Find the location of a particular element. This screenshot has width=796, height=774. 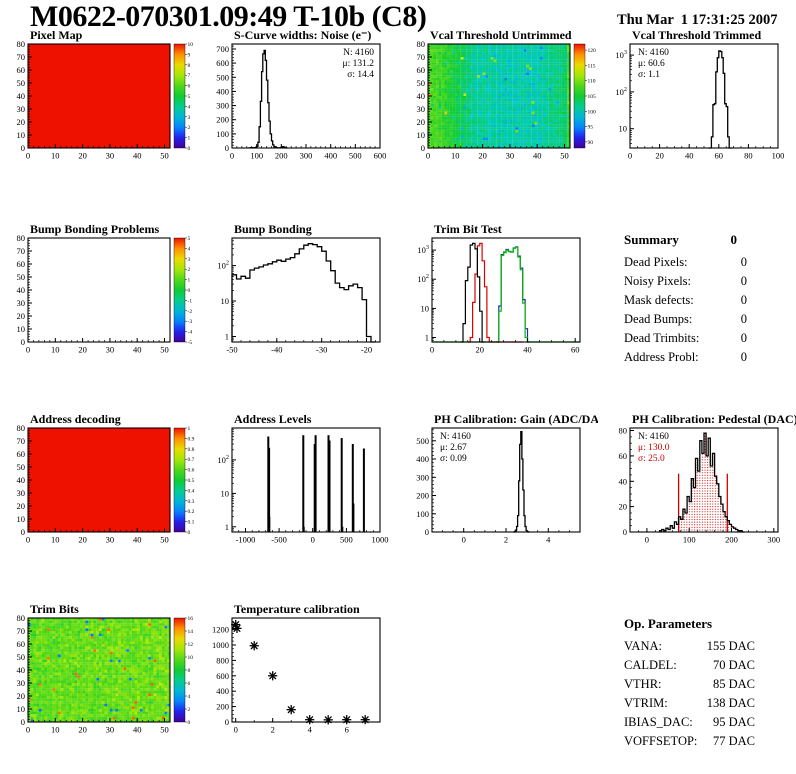

summary-total: 0 is located at coordinates (739, 240).